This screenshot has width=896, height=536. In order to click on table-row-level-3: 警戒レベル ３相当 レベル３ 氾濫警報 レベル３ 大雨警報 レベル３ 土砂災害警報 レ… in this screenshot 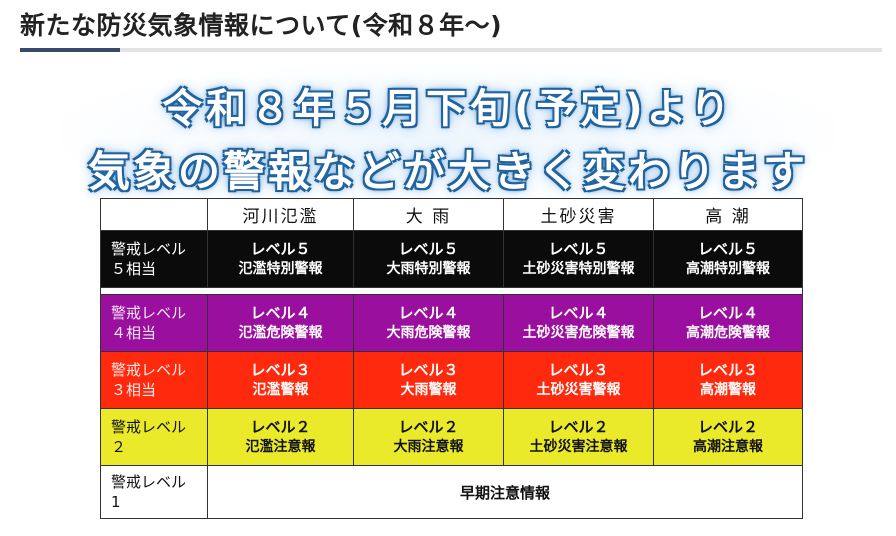, I will do `click(451, 380)`.